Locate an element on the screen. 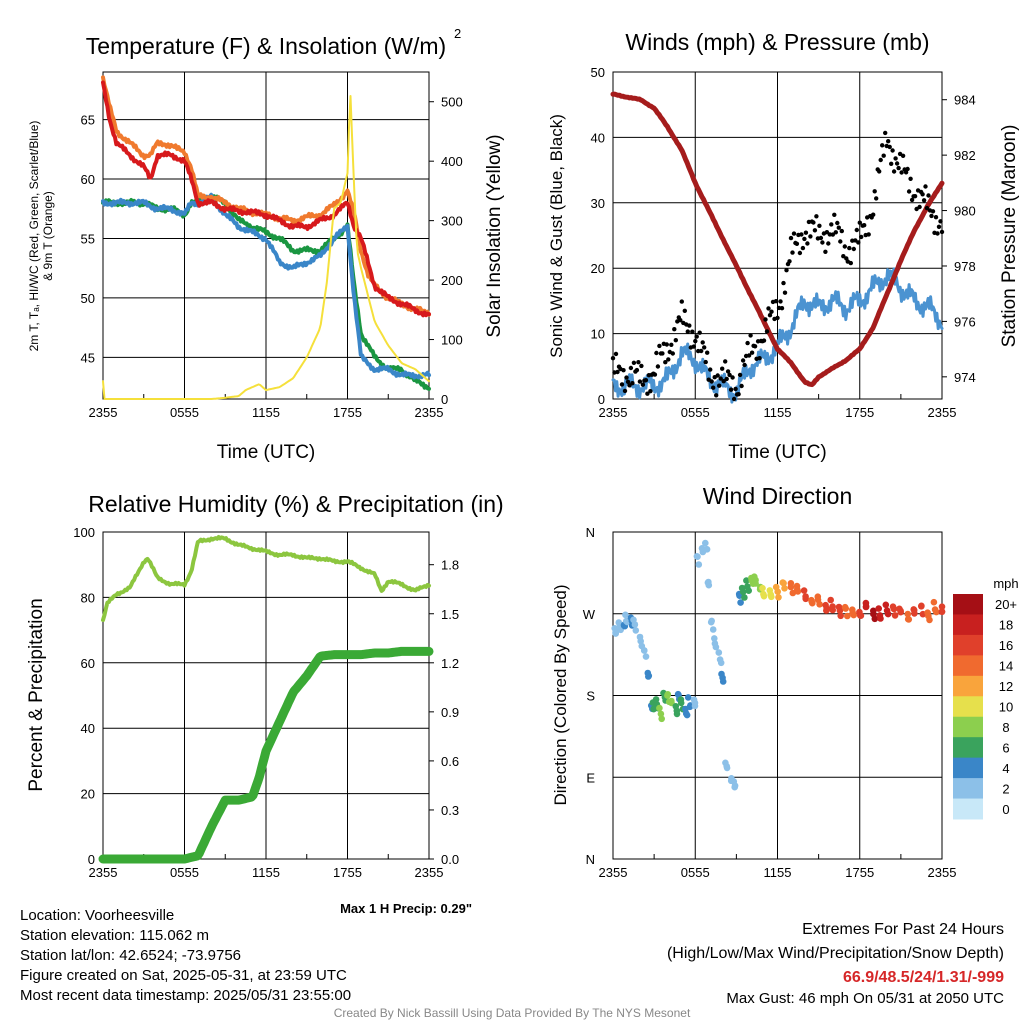  temp-ytick-label: 50 is located at coordinates (88, 298).